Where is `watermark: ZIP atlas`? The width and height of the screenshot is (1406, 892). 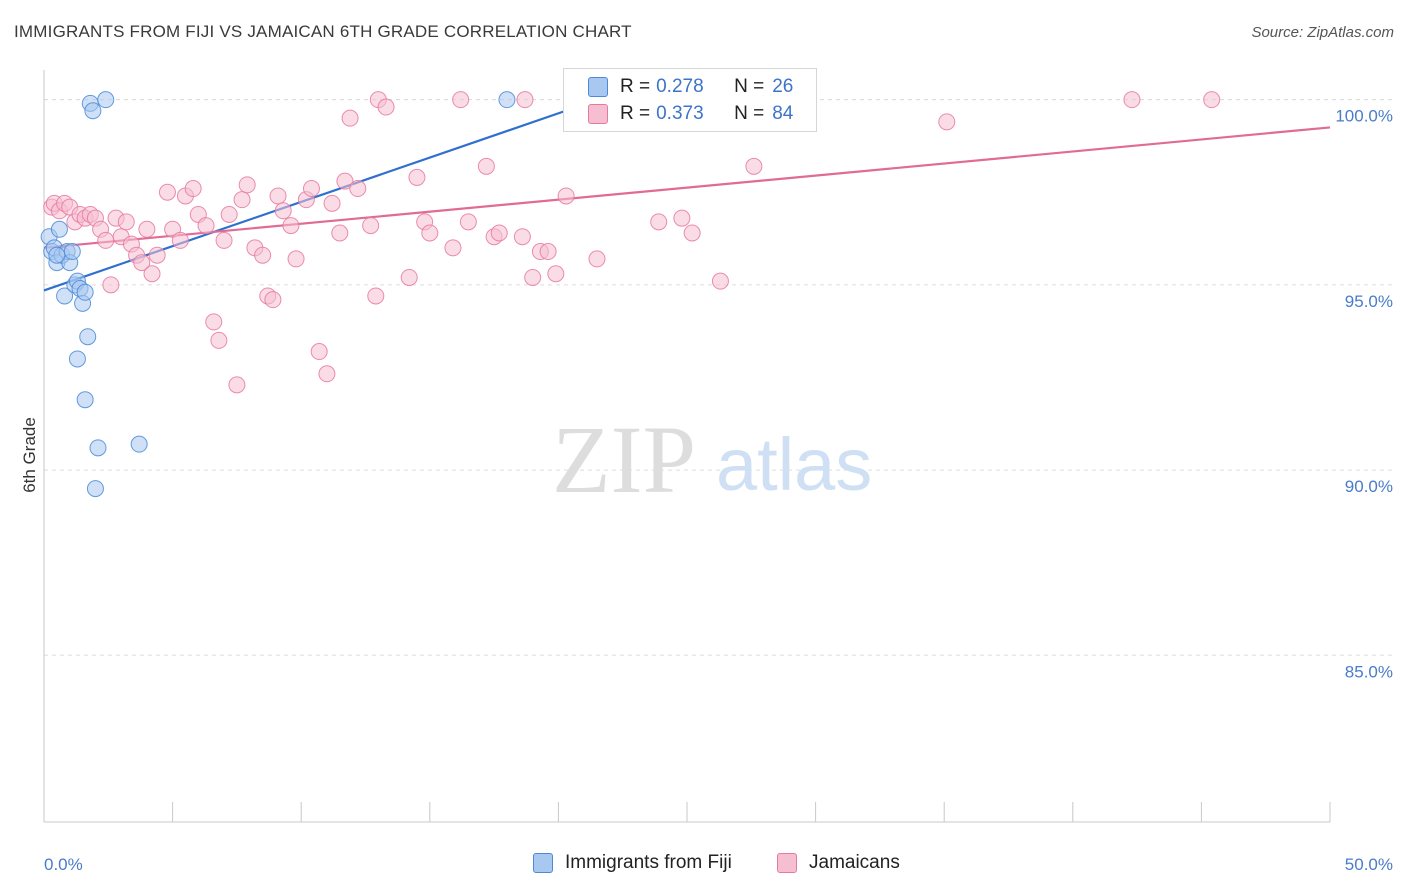 watermark: ZIP atlas is located at coordinates (712, 459).